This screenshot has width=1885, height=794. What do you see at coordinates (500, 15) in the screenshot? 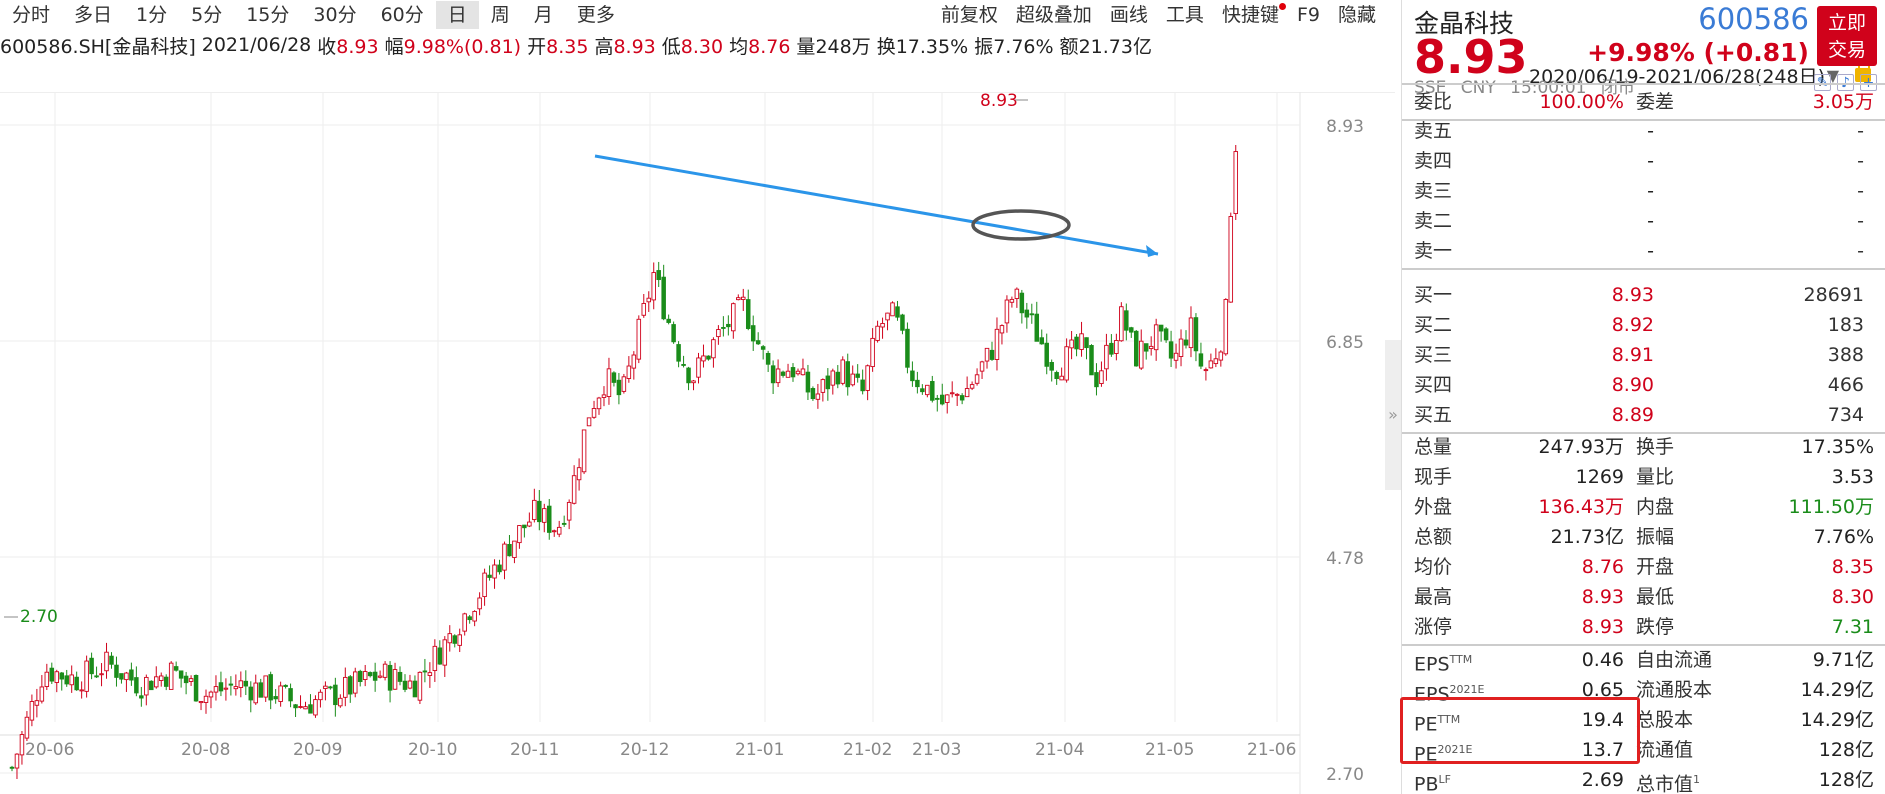
I see `period-tab-8: 周` at bounding box center [500, 15].